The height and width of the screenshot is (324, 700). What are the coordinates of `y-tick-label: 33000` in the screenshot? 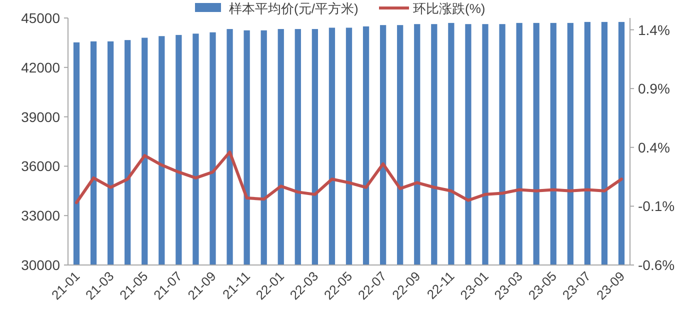 It's located at (40, 216).